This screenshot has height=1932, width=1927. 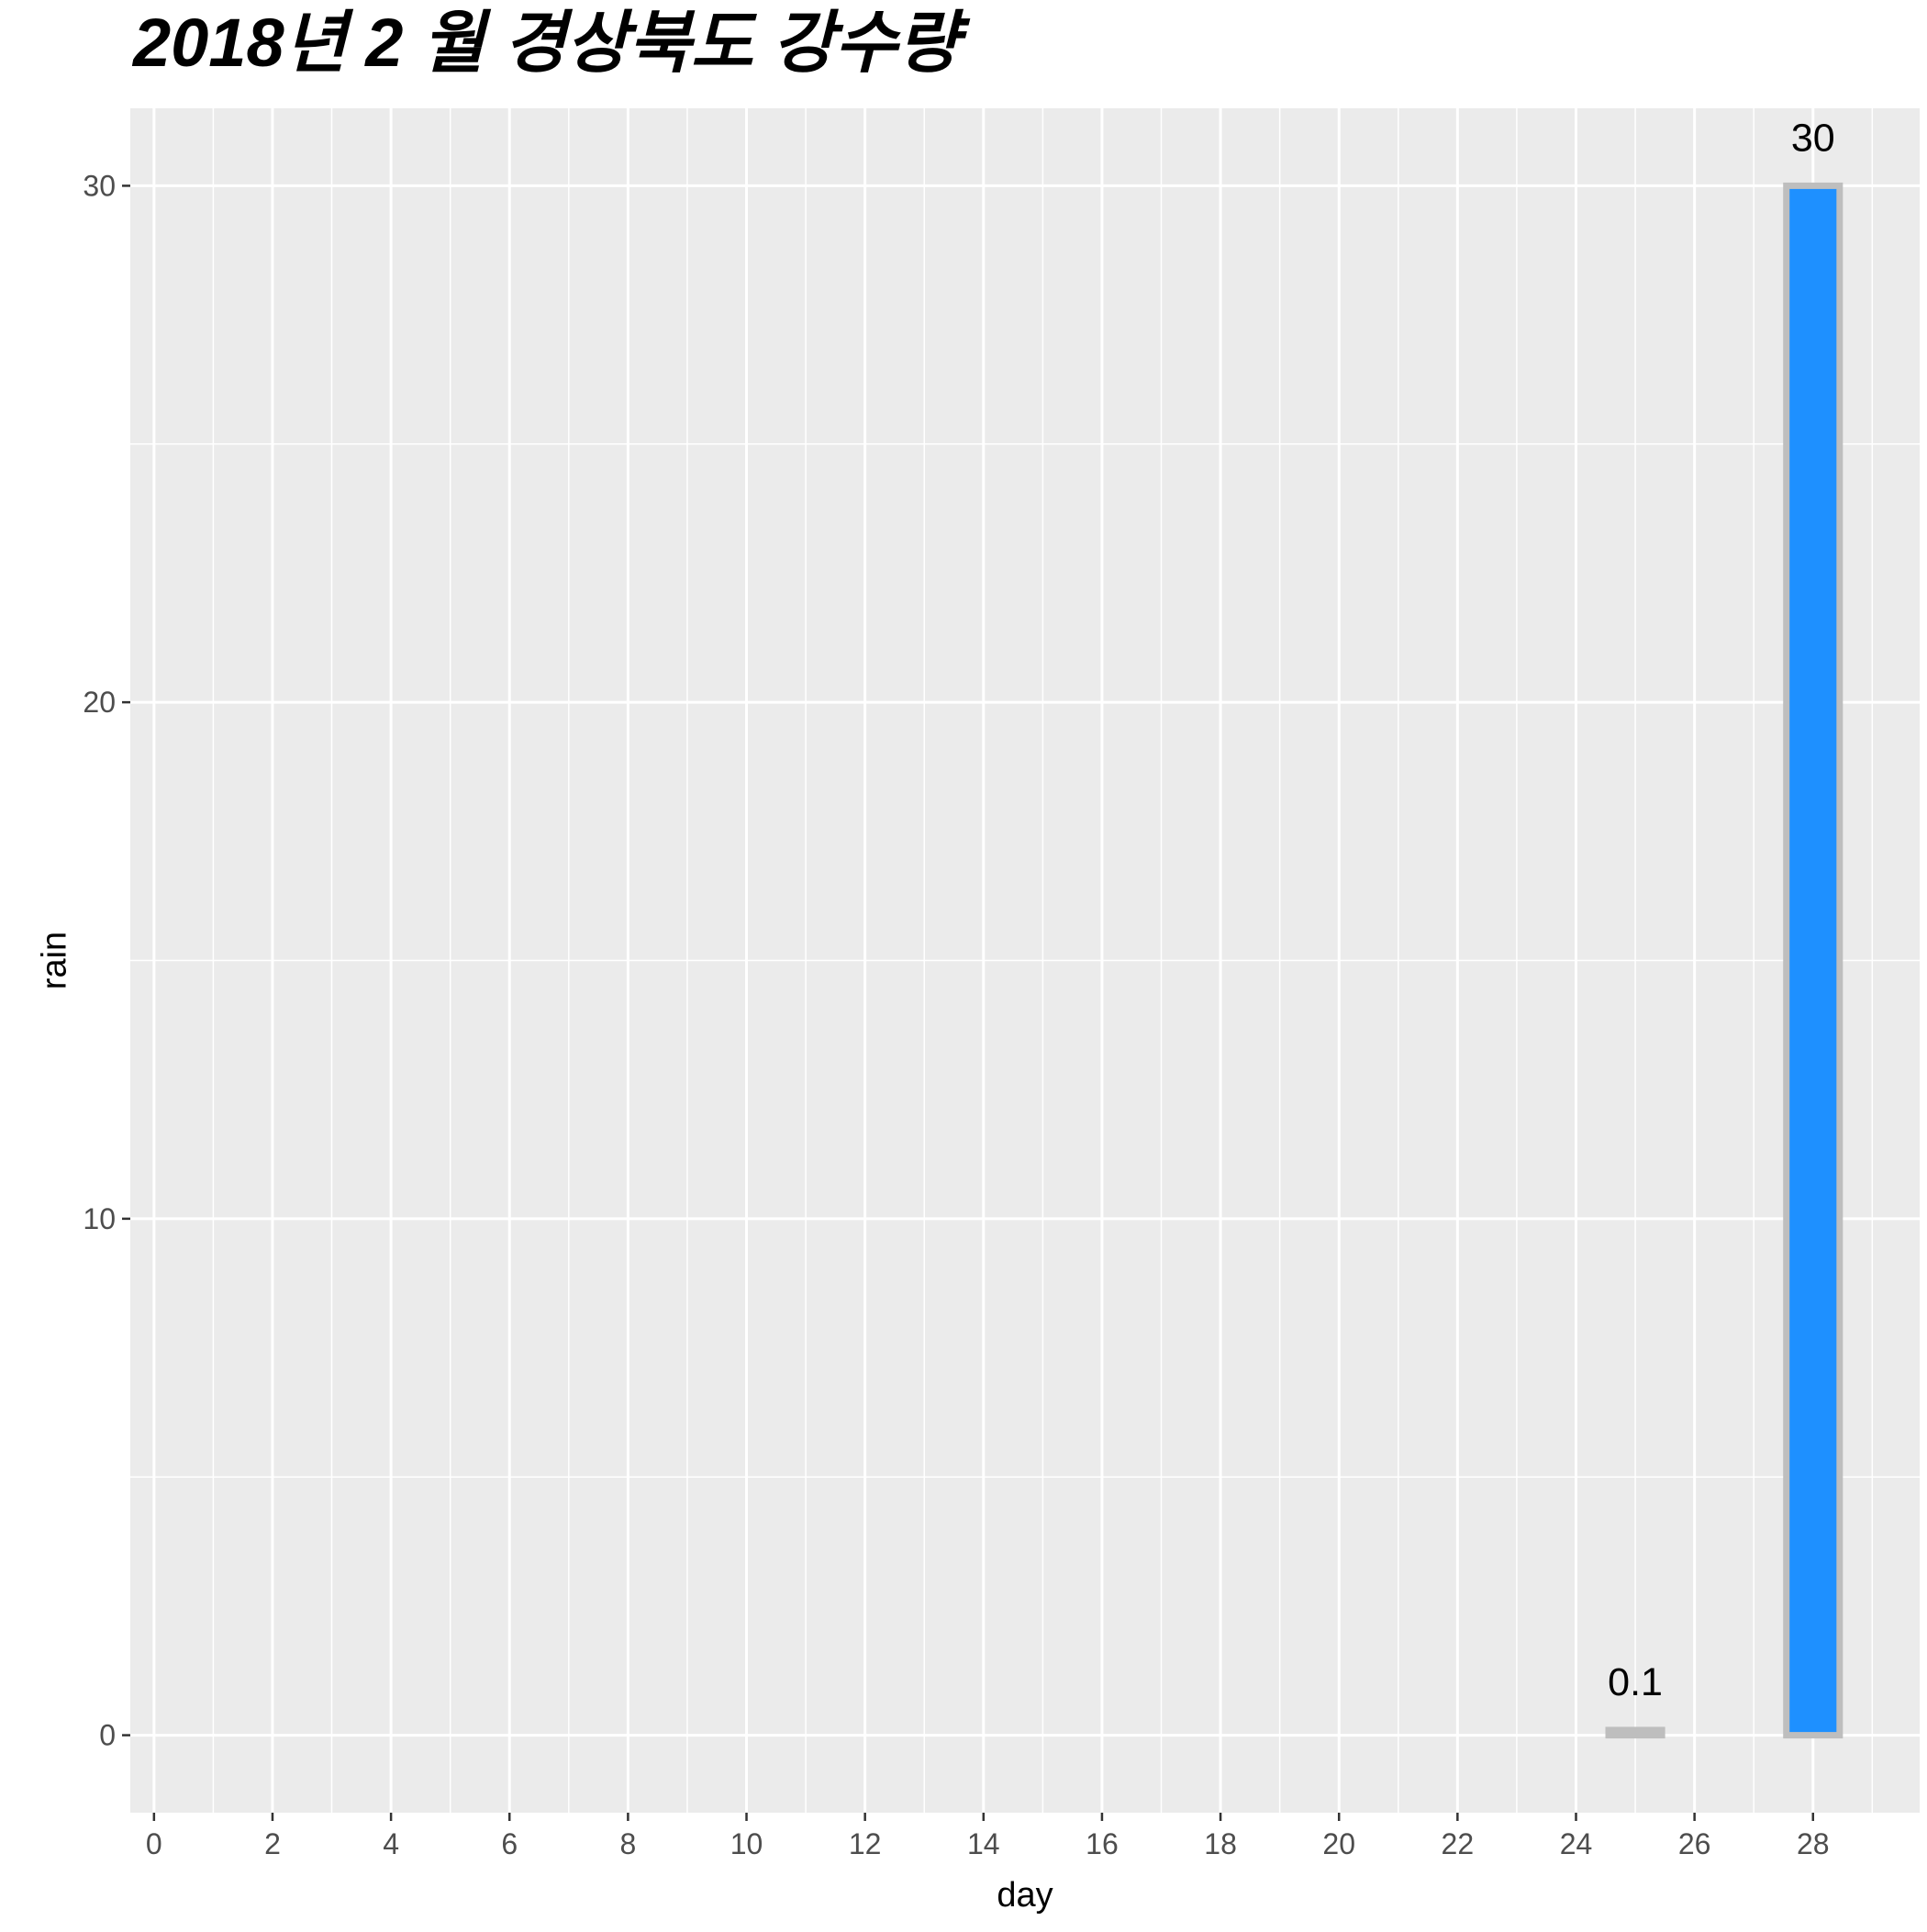 What do you see at coordinates (99, 185) in the screenshot?
I see `y-tick-label: 30` at bounding box center [99, 185].